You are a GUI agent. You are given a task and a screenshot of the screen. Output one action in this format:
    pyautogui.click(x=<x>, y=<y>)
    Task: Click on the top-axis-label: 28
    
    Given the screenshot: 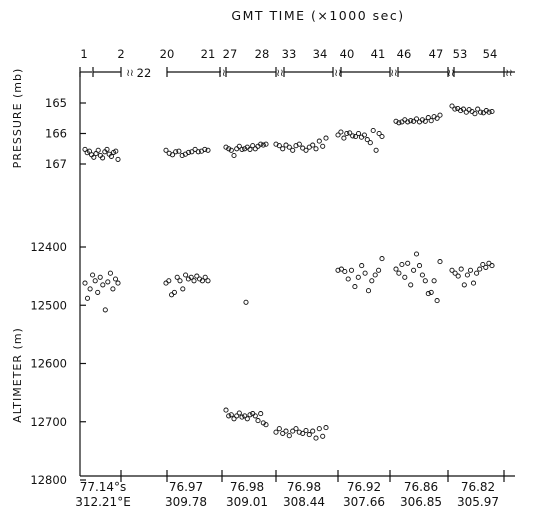 What is the action you would take?
    pyautogui.click(x=262, y=54)
    